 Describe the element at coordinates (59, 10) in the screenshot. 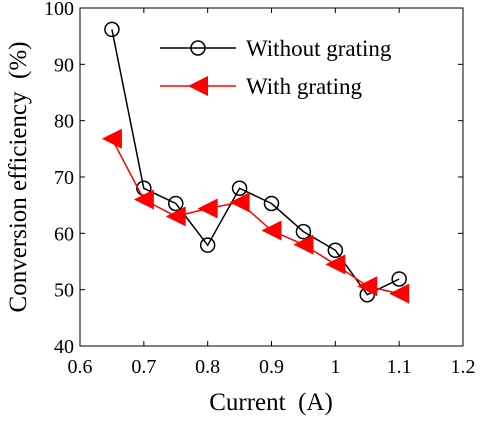

I see `y-tick-label: 100` at that location.